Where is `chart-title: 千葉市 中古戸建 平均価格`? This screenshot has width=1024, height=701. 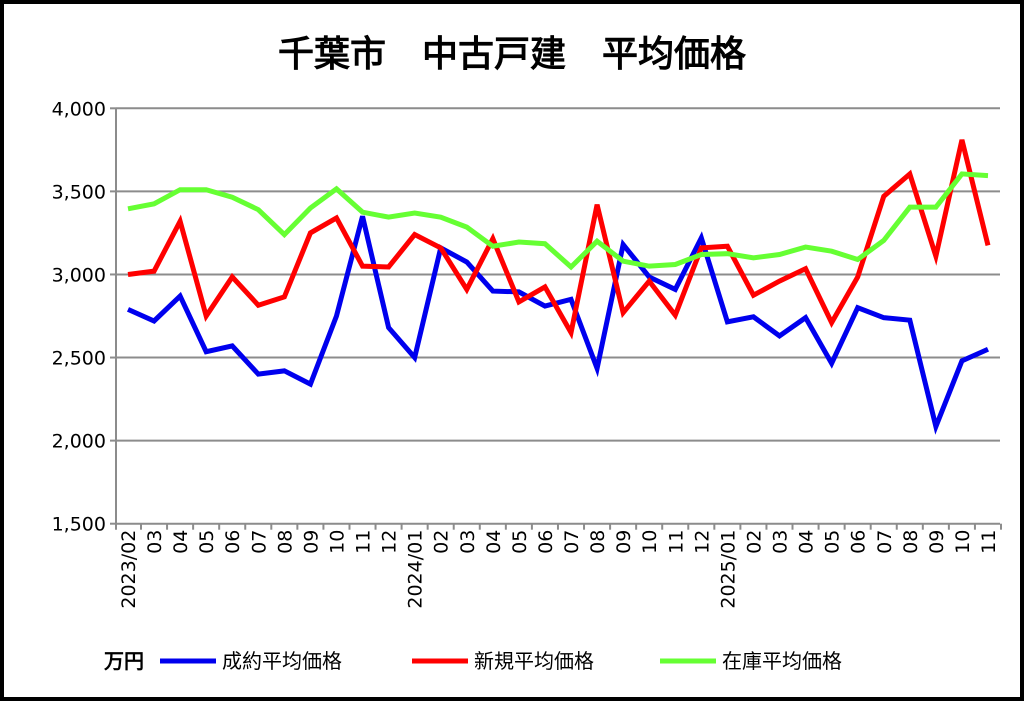
chart-title: 千葉市 中古戸建 平均価格 is located at coordinates (512, 54).